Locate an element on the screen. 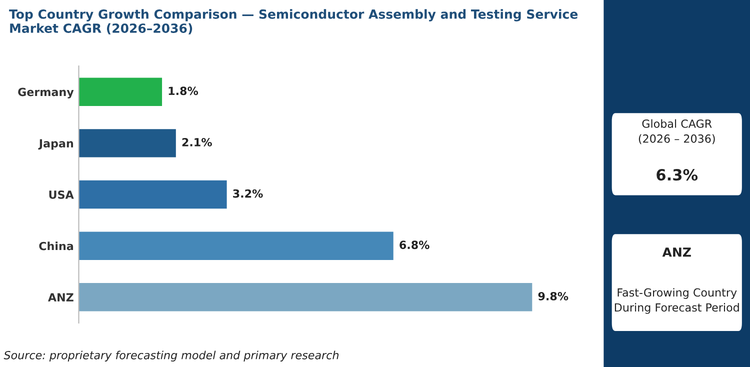  text: ANZ is located at coordinates (676, 252).